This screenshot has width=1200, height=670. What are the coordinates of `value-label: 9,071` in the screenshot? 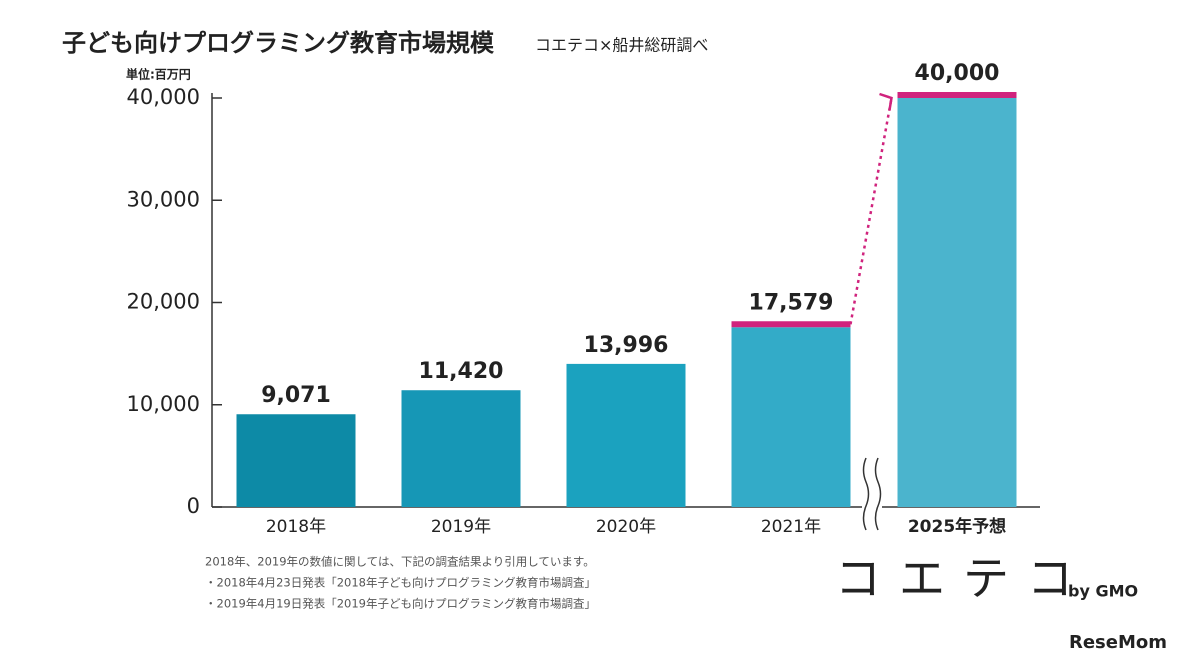 It's located at (296, 395).